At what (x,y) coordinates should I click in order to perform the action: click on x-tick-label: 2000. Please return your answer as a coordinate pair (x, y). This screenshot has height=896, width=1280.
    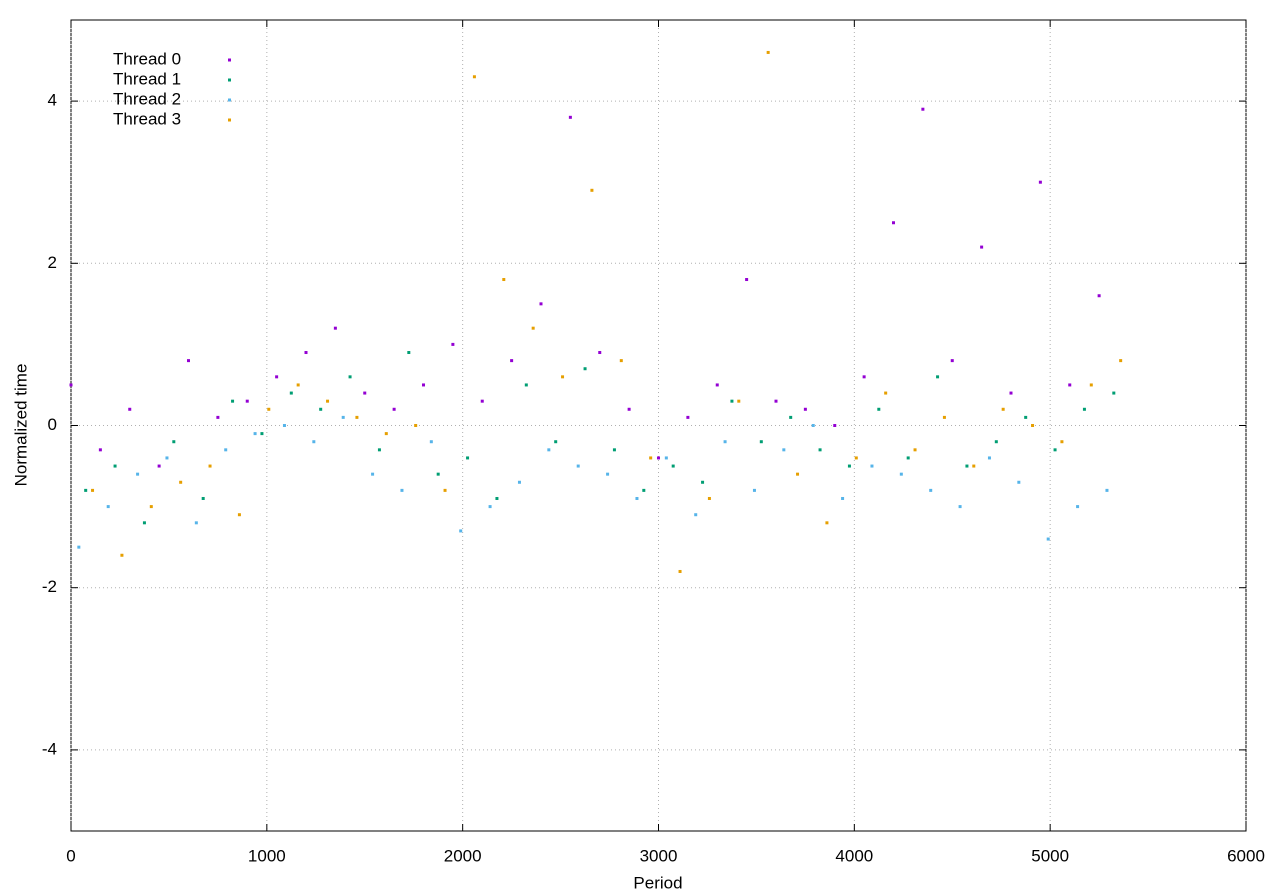
    Looking at the image, I should click on (463, 855).